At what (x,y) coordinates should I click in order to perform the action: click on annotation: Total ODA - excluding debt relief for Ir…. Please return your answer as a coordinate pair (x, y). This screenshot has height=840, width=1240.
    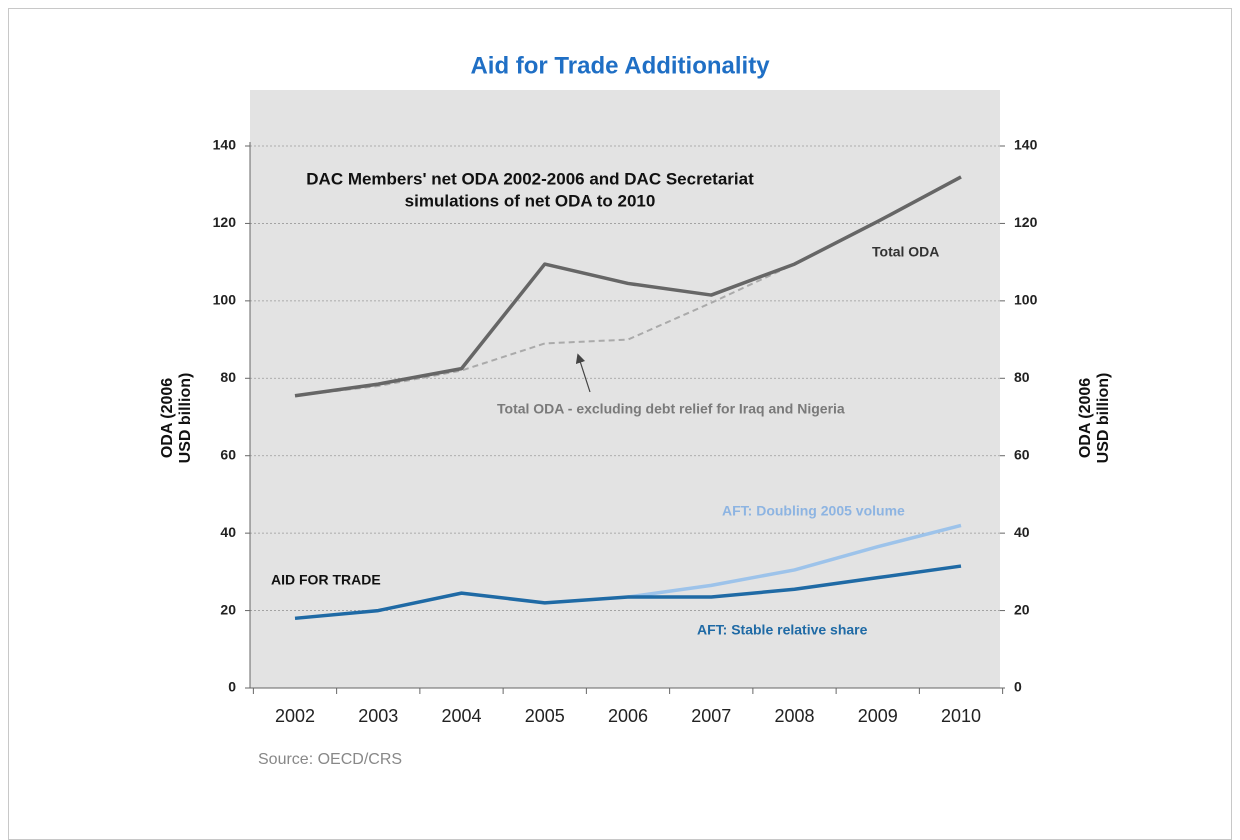
    Looking at the image, I should click on (671, 409).